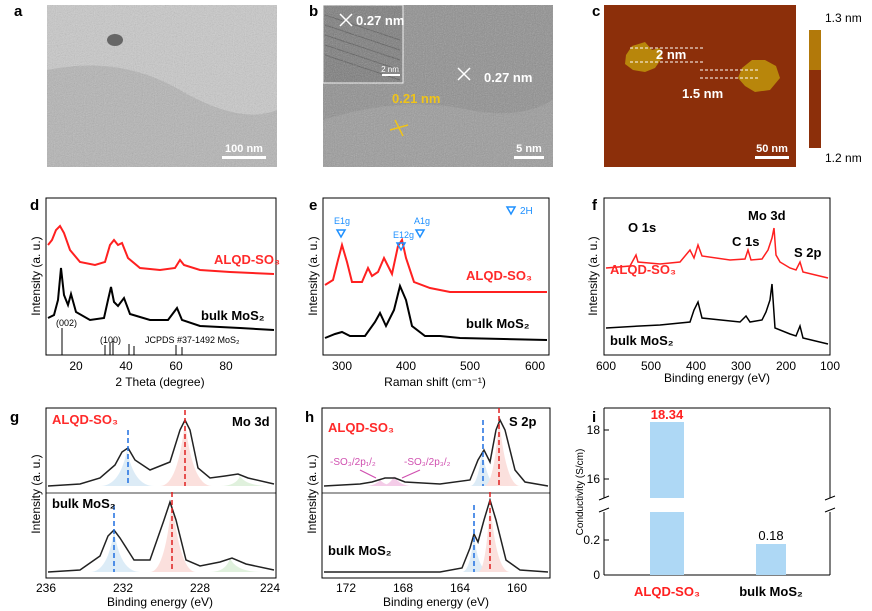 The height and width of the screenshot is (611, 872). What do you see at coordinates (161, 249) in the screenshot?
I see `xrd-line-alqd` at bounding box center [161, 249].